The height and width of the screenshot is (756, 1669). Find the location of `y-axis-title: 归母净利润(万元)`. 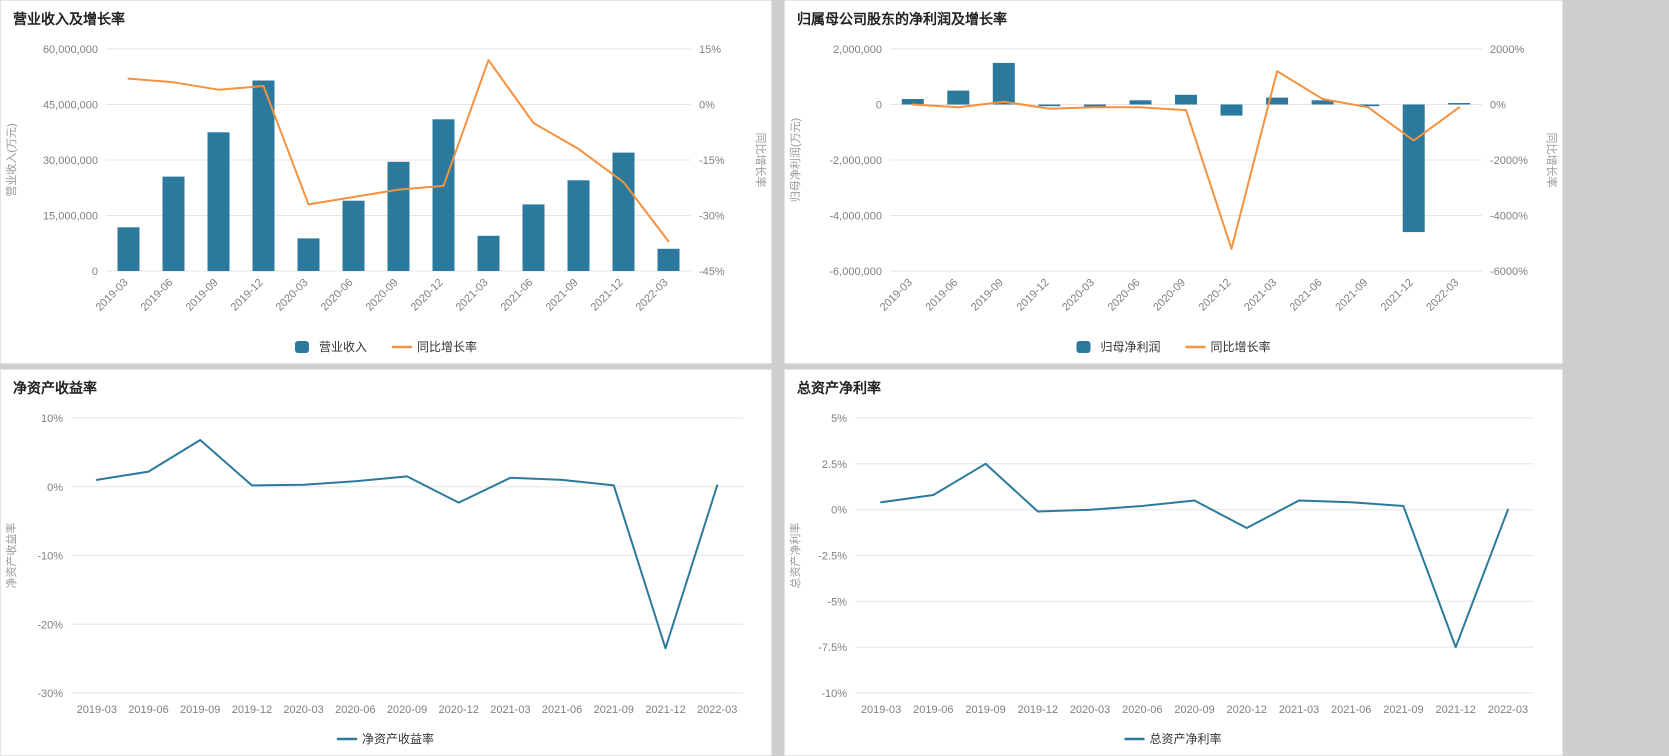

y-axis-title: 归母净利润(万元) is located at coordinates (795, 160).